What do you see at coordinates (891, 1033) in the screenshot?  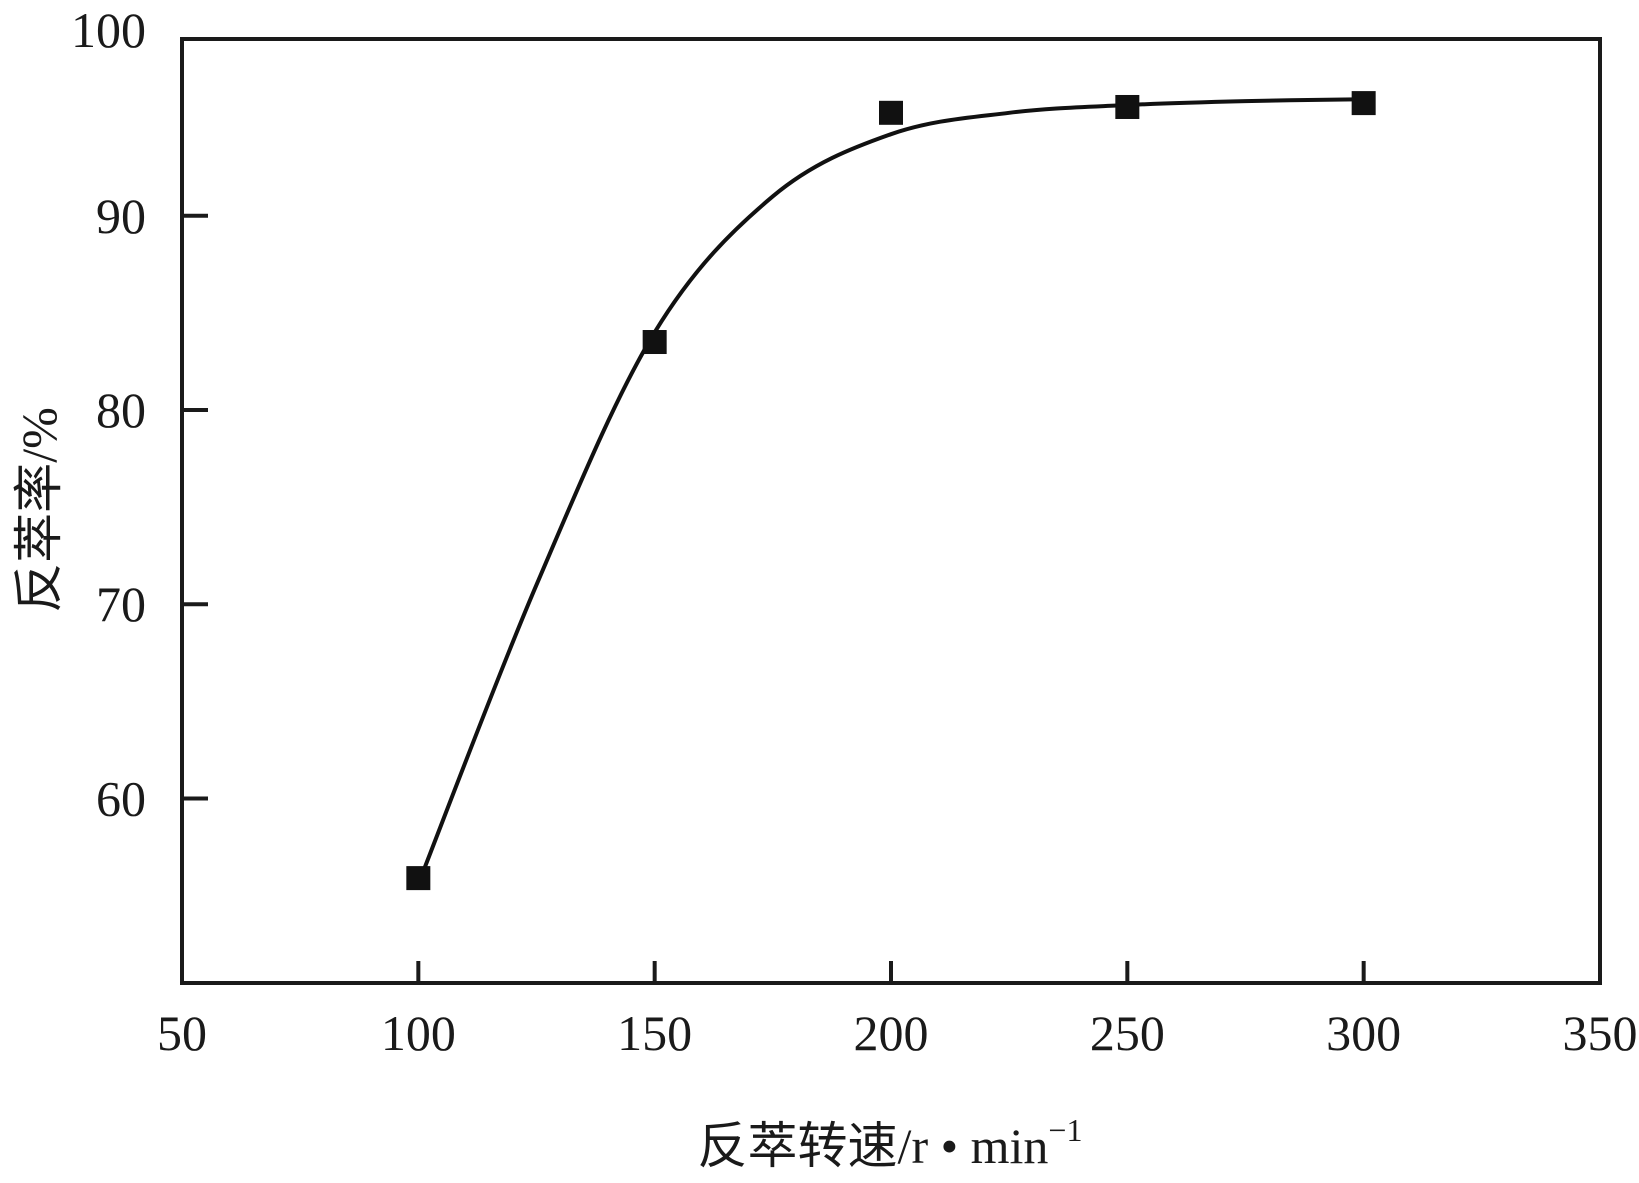 I see `x-tick-label: 200` at bounding box center [891, 1033].